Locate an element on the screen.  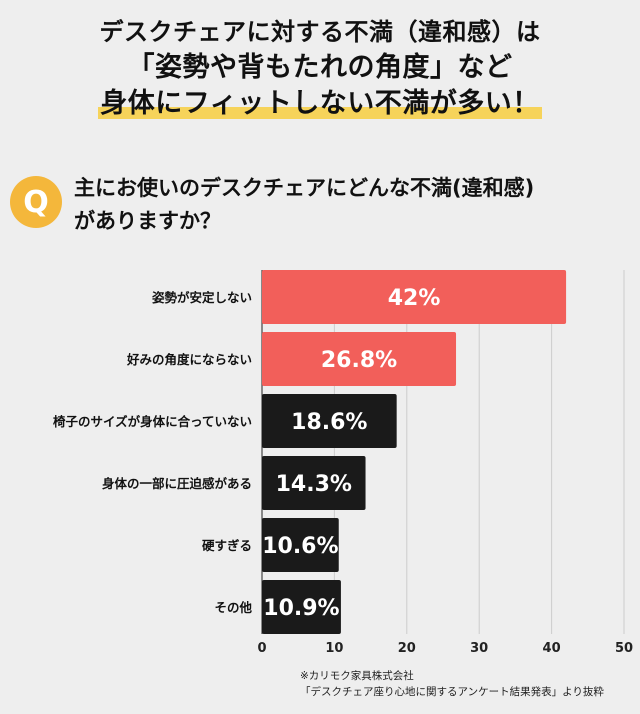
value-label-2: 18.6% is located at coordinates (329, 422).